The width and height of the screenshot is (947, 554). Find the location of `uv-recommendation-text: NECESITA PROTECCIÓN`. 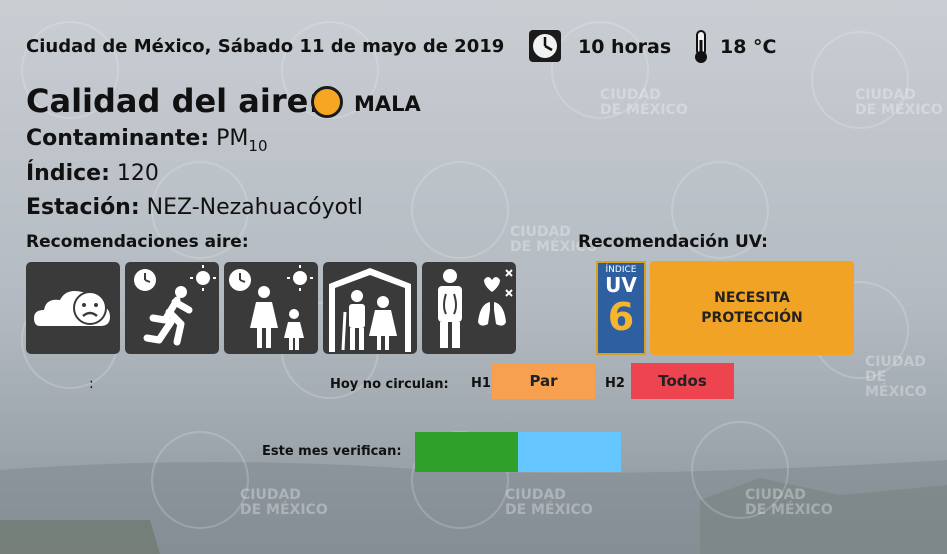

uv-recommendation-text: NECESITA PROTECCIÓN is located at coordinates (752, 308).